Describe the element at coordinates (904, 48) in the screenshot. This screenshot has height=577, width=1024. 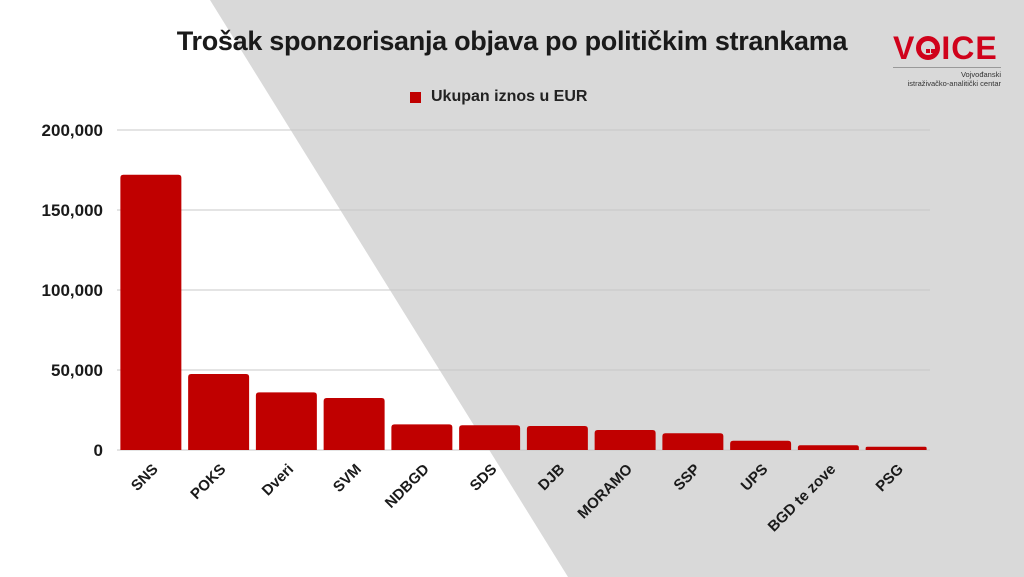
I see `logo-letter-v: V` at that location.